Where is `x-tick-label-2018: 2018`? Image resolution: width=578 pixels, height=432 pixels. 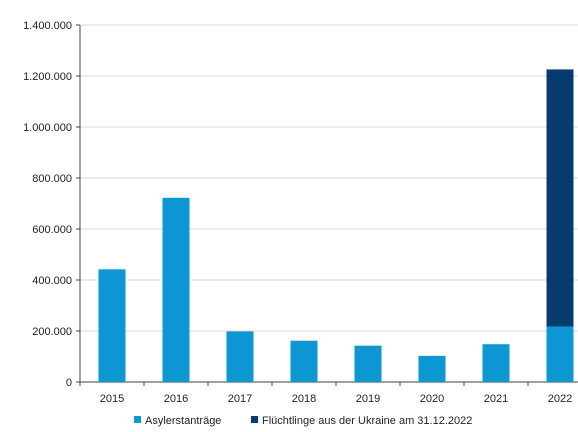 x-tick-label-2018: 2018 is located at coordinates (304, 399).